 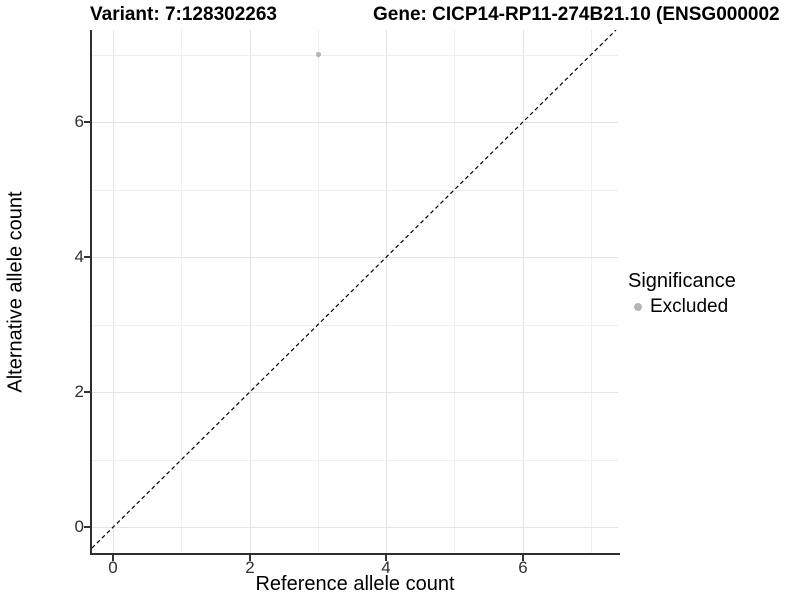 I want to click on legend-item-excluded: Excluded, so click(x=682, y=307).